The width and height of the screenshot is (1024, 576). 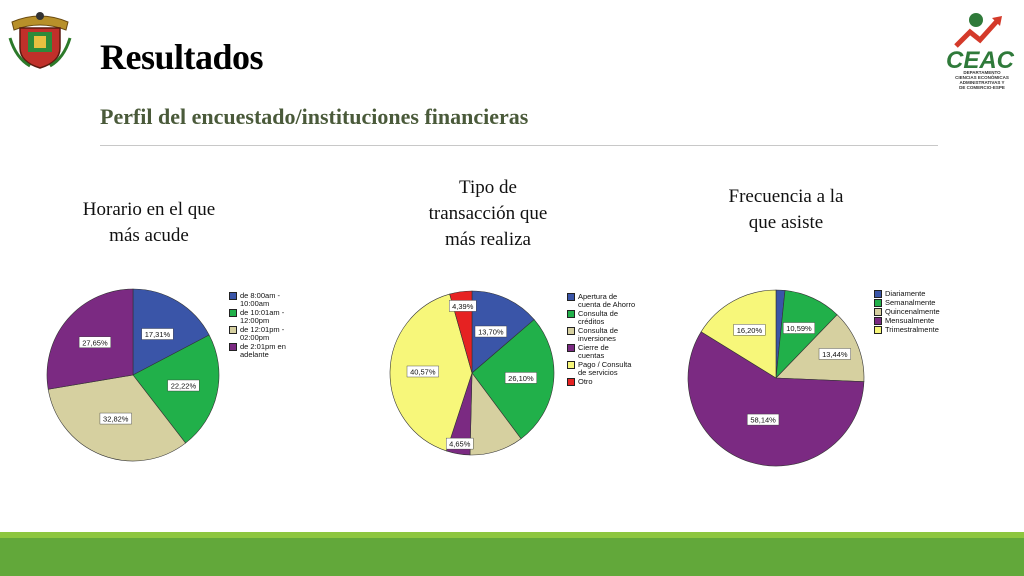 I want to click on ceac-brand-text: CEAC, so click(x=980, y=60).